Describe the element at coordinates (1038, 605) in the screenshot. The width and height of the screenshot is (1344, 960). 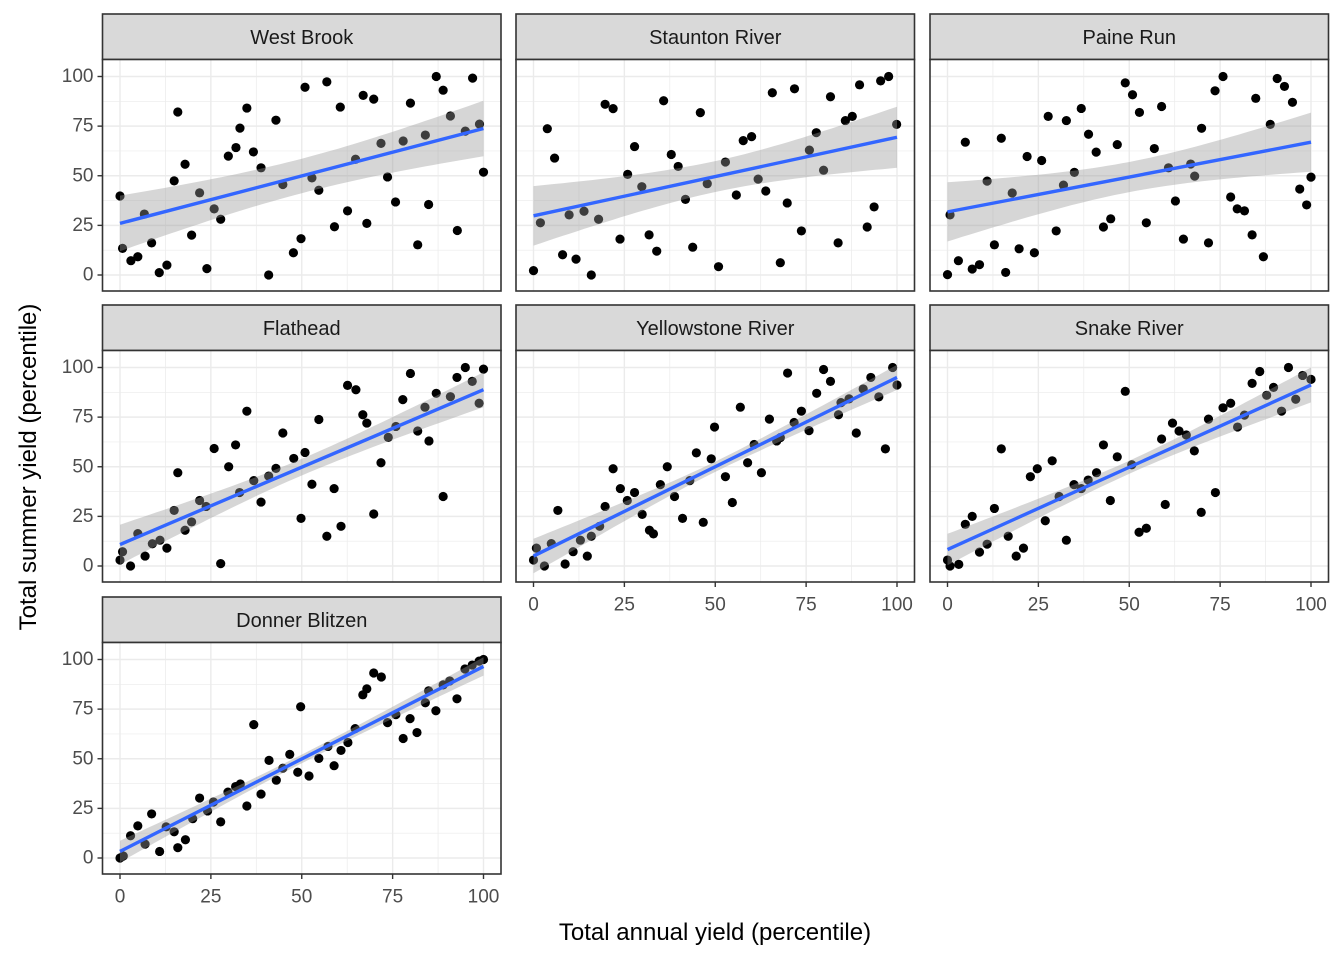
I see `x-tick-label: 25` at that location.